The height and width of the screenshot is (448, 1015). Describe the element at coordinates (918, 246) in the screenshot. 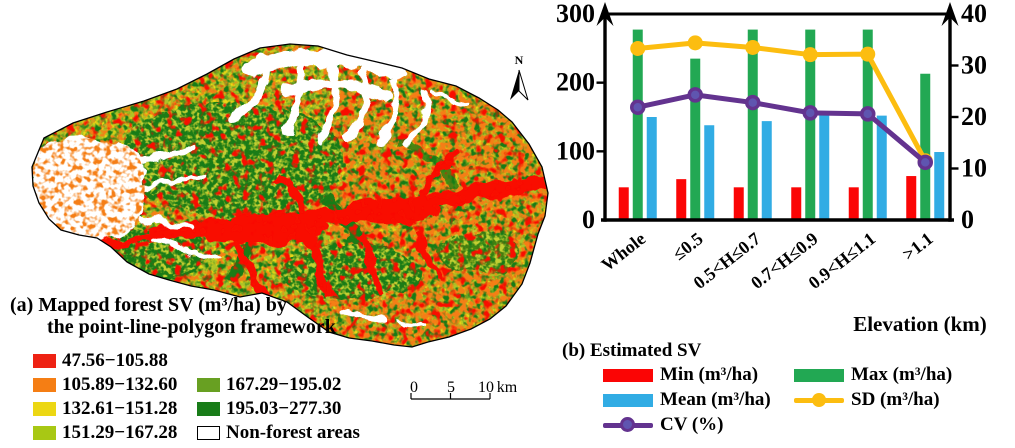

I see `x-category-label: >1.1` at that location.